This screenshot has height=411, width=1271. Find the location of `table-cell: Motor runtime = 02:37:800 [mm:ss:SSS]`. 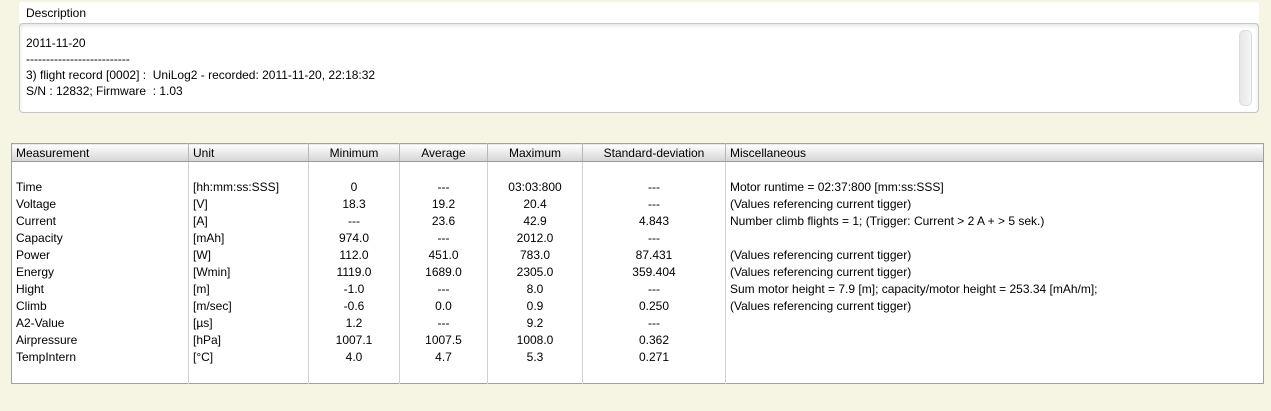

table-cell: Motor runtime = 02:37:800 [mm:ss:SSS] is located at coordinates (837, 187).